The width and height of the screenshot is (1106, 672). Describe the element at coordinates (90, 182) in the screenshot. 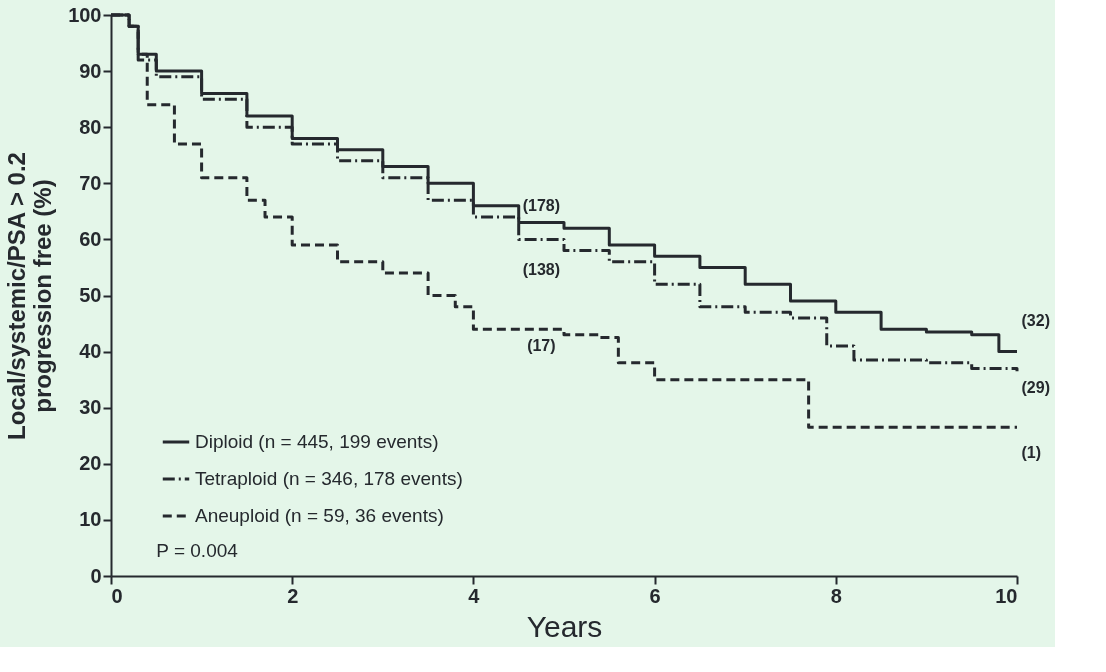

I see `y-tick-label: 70` at that location.